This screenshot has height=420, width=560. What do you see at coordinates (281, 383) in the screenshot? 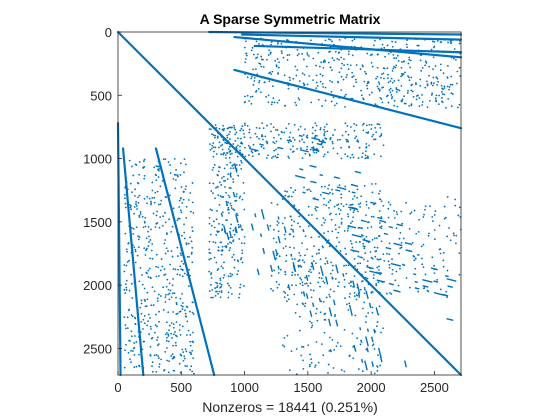
I see `x-axis: 0 500 1000 1500 2000 2500` at bounding box center [281, 383].